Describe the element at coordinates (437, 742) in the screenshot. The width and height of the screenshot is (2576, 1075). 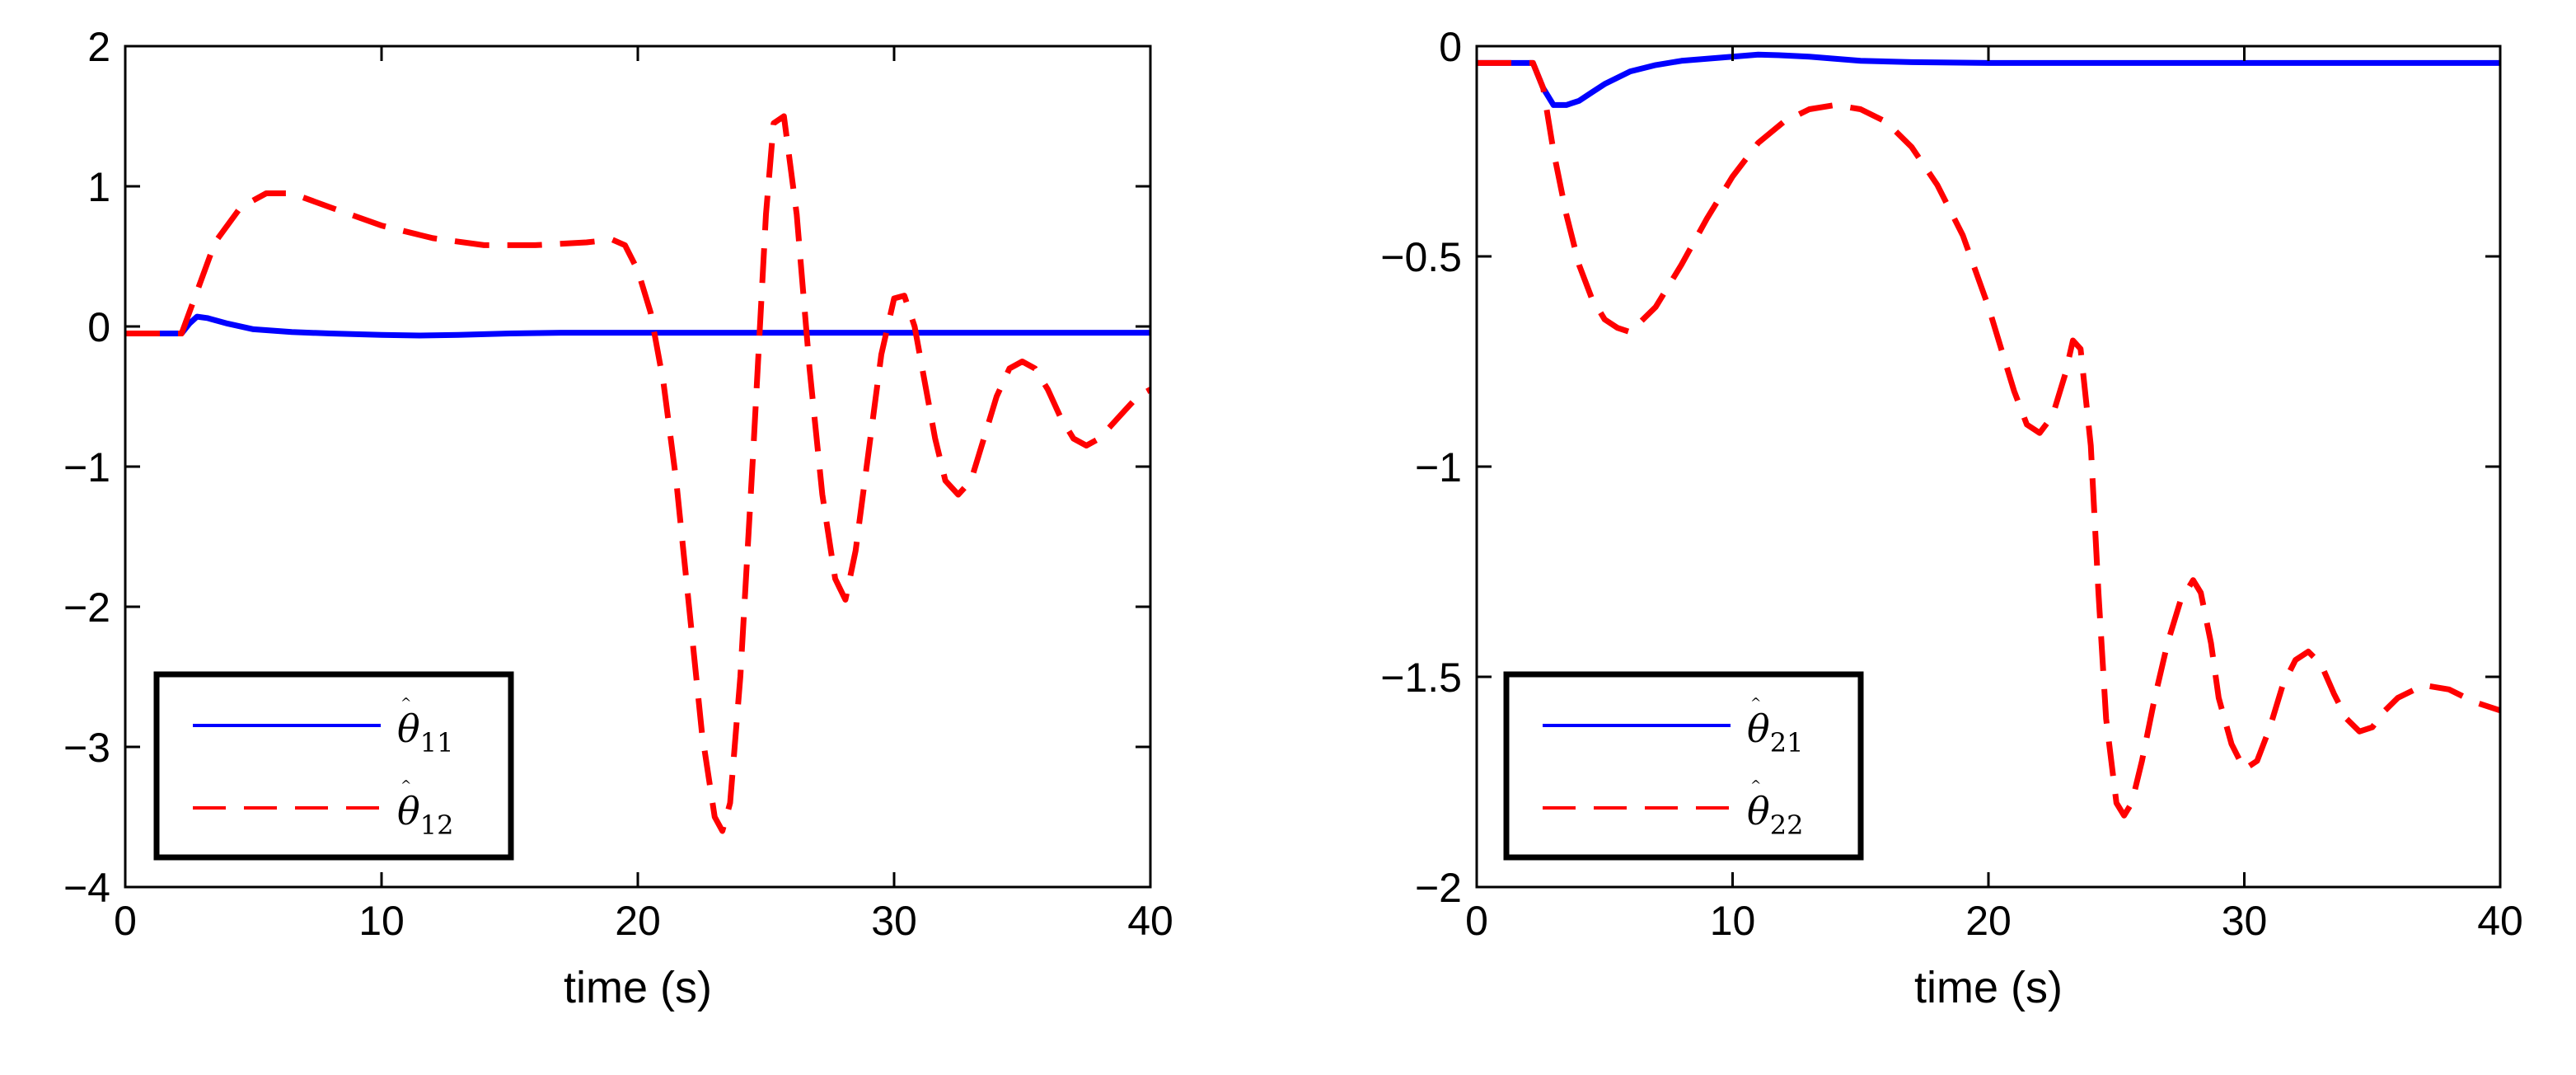
I see `legend-label-subscript: 11` at that location.